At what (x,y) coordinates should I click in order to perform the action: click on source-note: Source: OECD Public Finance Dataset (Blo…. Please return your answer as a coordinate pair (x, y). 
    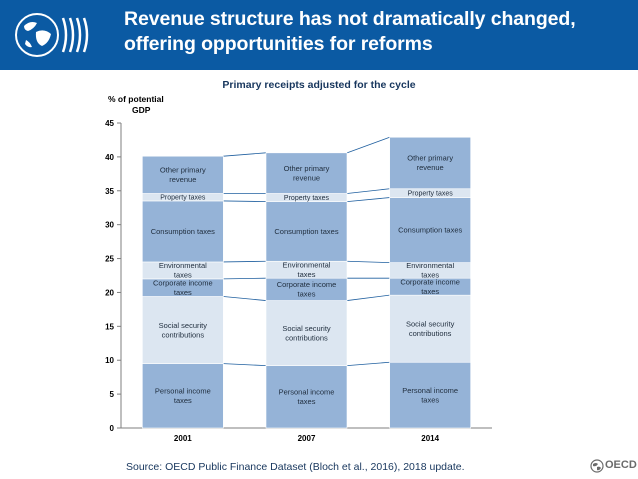
    Looking at the image, I should click on (295, 467).